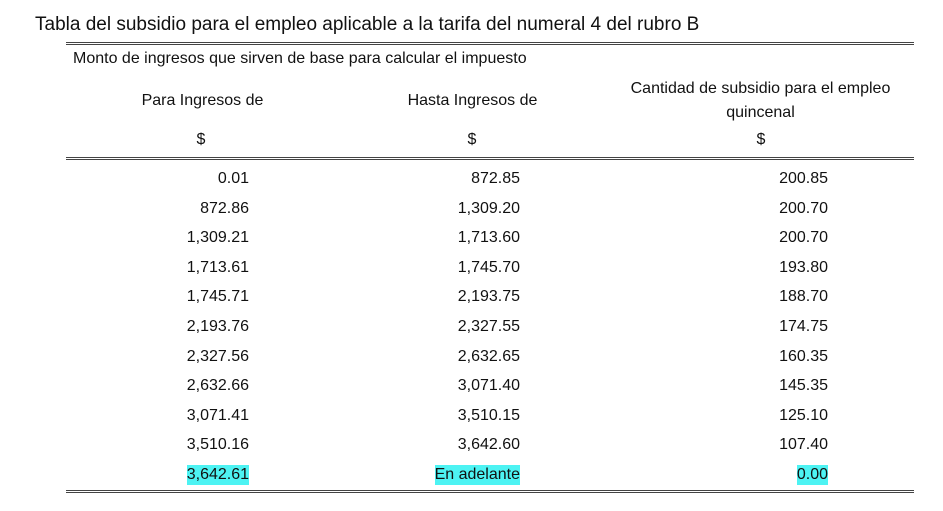 The image size is (943, 511). I want to click on cell-para-ingresos: 872.86, so click(224, 208).